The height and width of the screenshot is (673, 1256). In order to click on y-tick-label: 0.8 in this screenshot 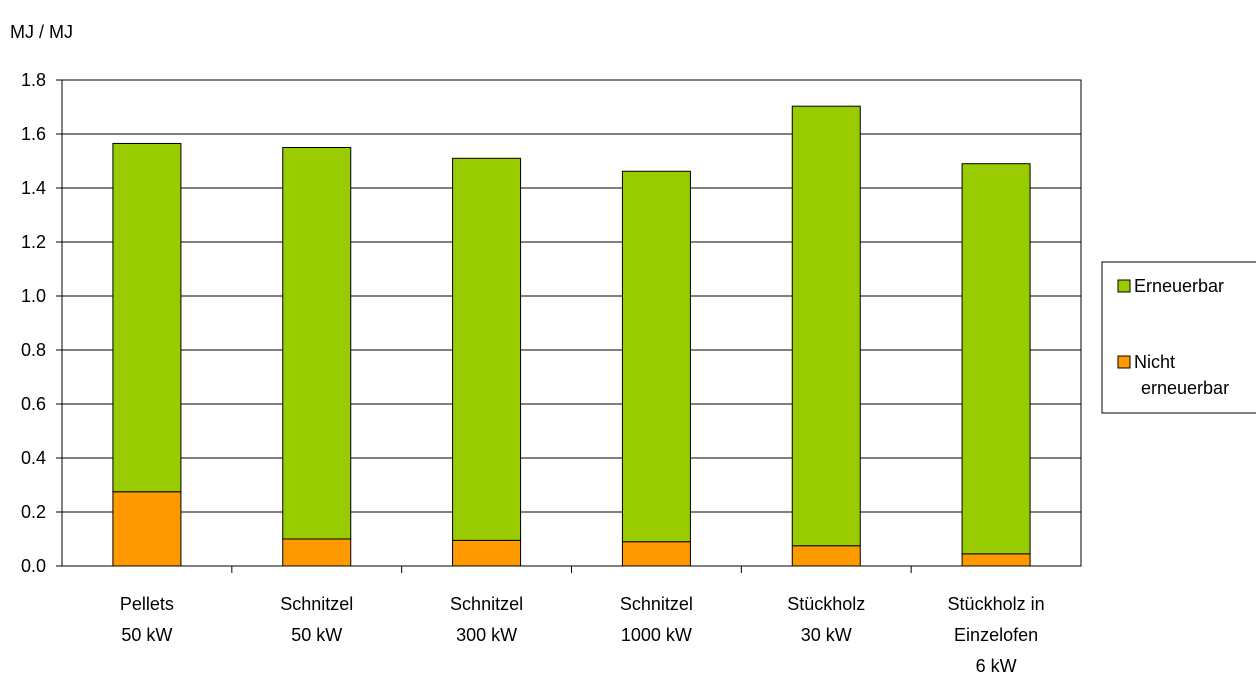, I will do `click(33, 350)`.